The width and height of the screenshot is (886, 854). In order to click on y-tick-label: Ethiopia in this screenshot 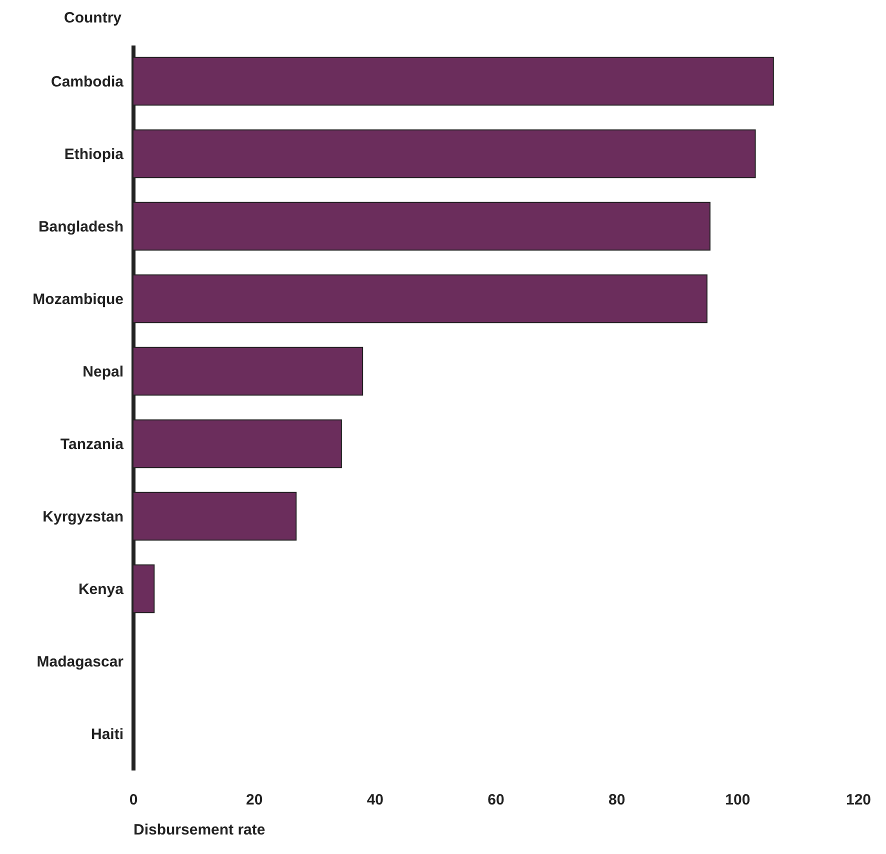, I will do `click(94, 154)`.